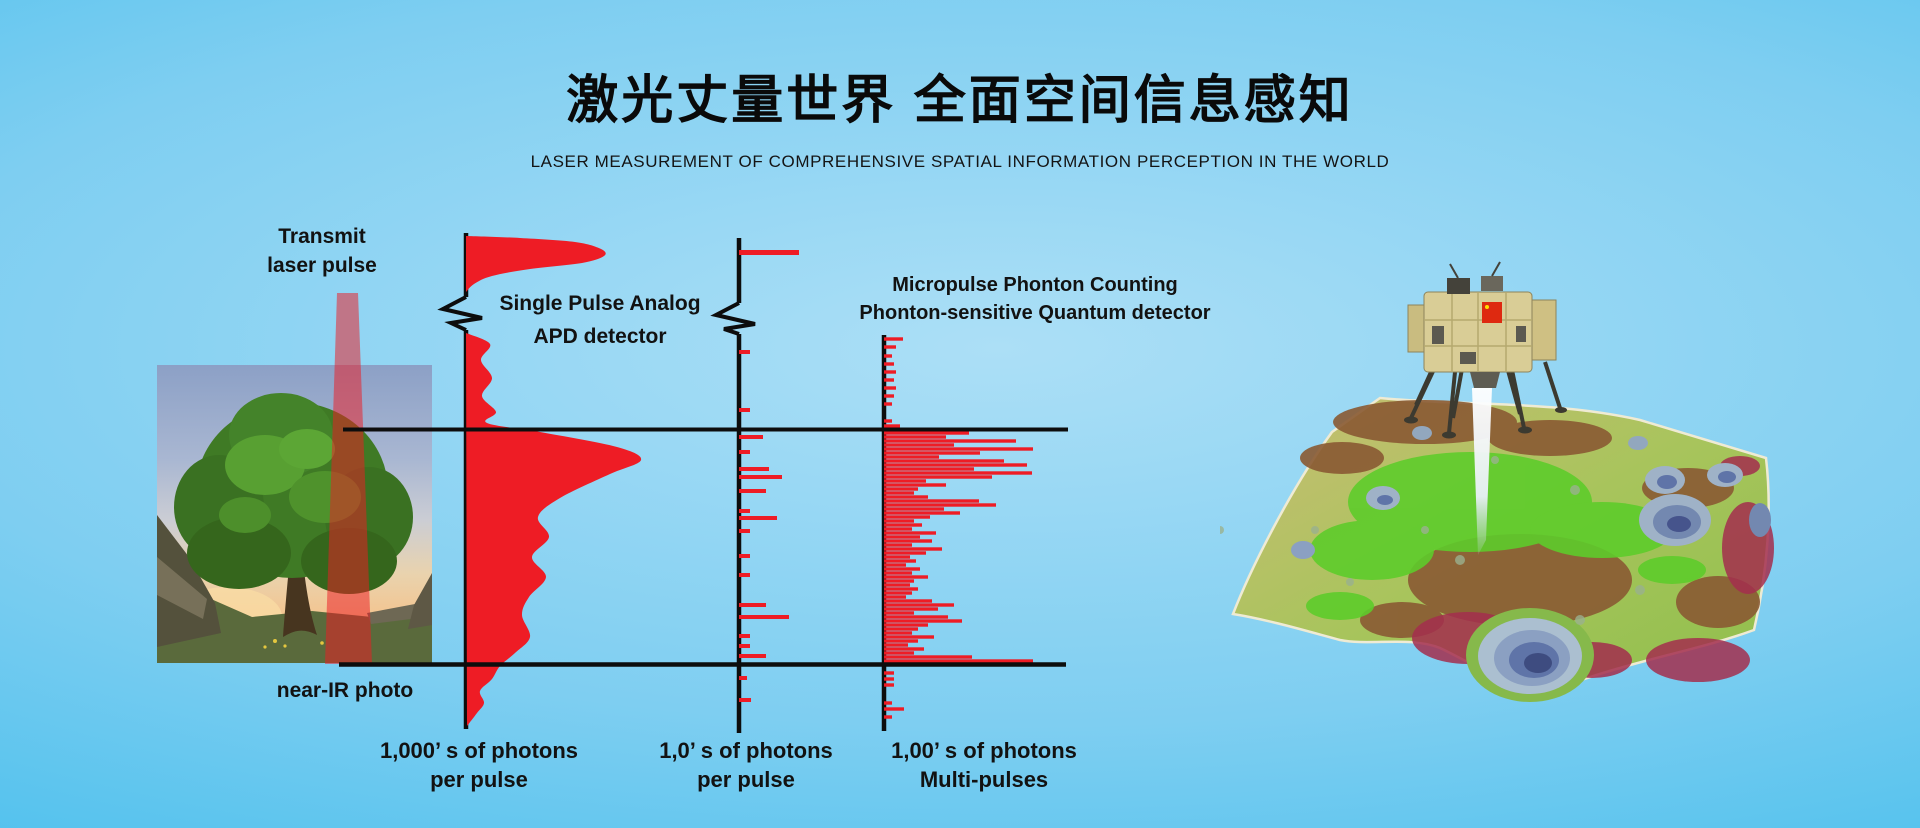 This screenshot has width=1920, height=828. Describe the element at coordinates (984, 765) in the screenshot. I see `multipulse-axis-caption: 1,00’ s of photons Multi-pulses` at that location.